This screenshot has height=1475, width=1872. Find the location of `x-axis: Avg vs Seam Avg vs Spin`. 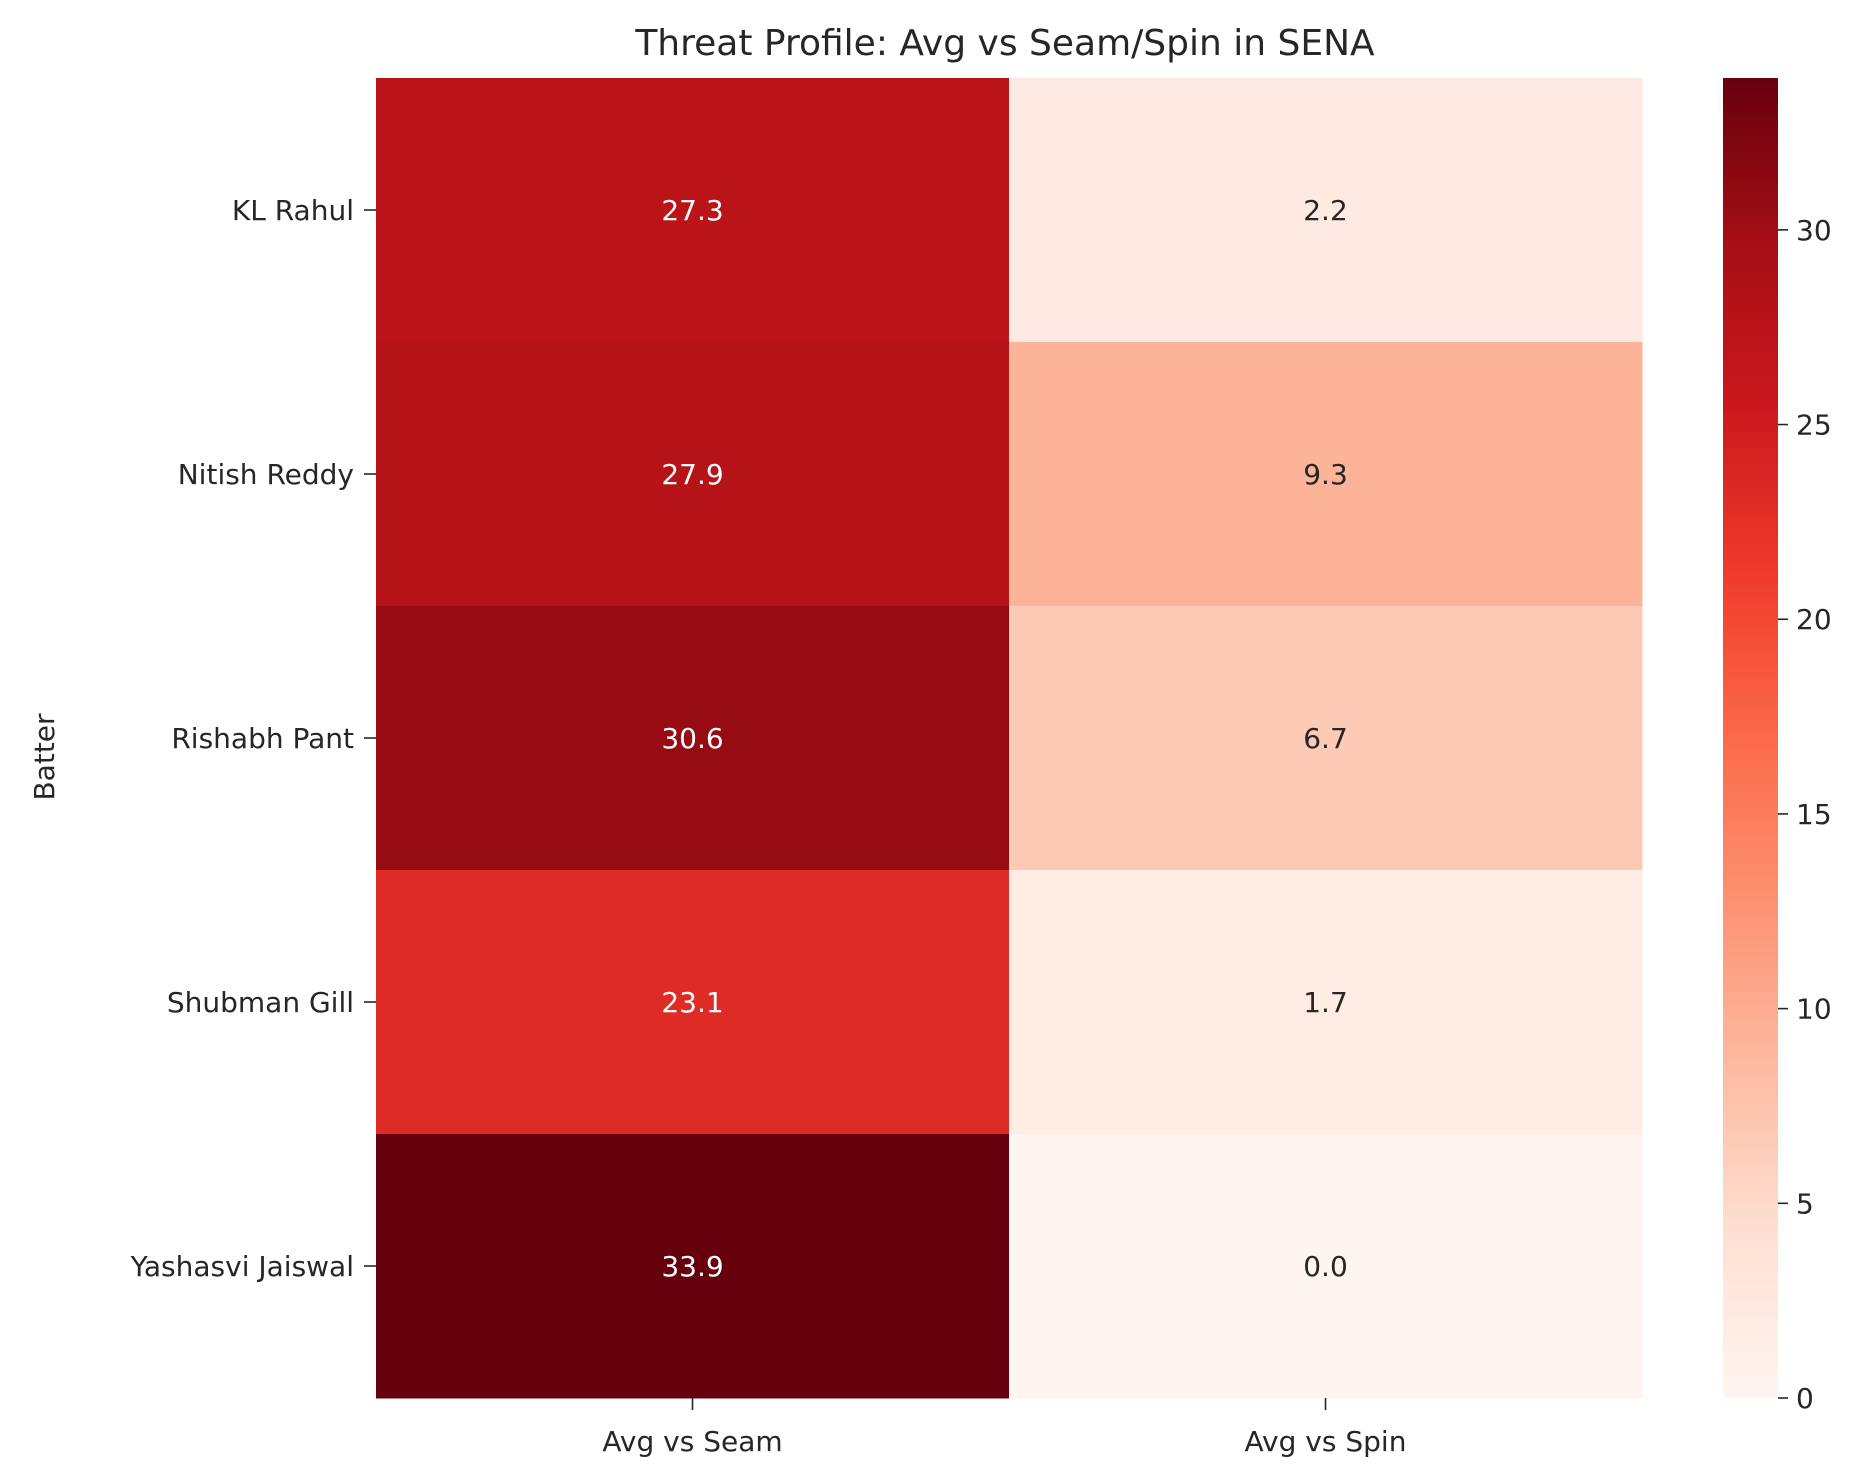

x-axis: Avg vs Seam Avg vs Spin is located at coordinates (1004, 1428).